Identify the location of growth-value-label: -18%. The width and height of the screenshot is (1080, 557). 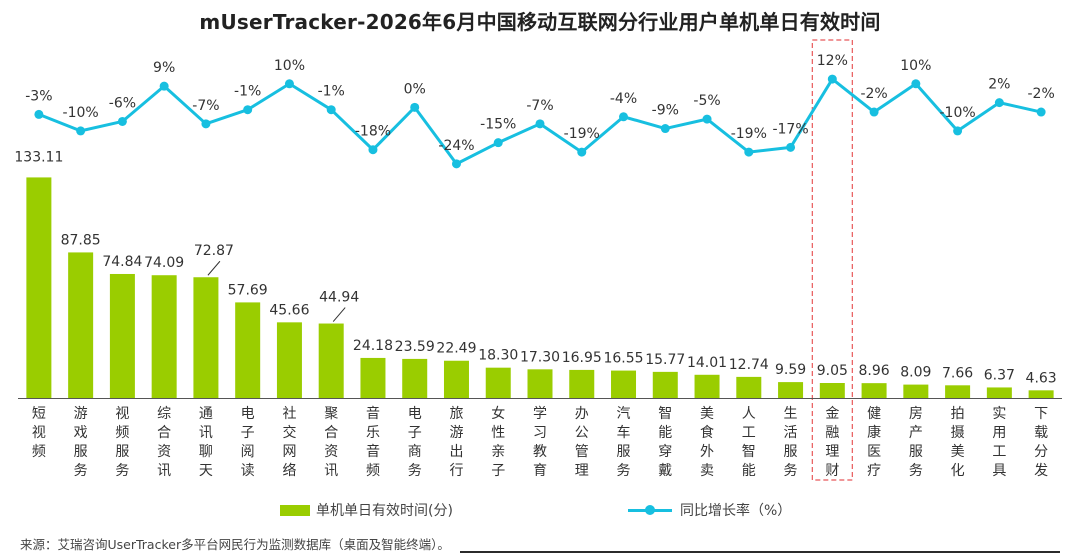
(373, 132).